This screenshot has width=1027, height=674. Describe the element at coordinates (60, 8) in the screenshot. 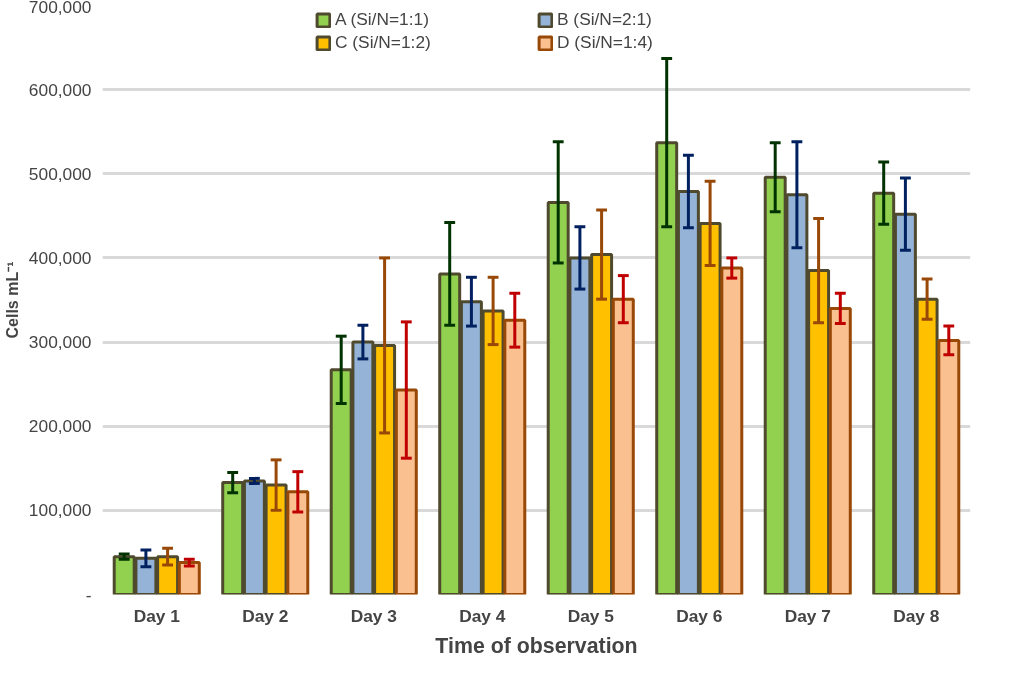

I see `y-tick-label: 700,000` at that location.